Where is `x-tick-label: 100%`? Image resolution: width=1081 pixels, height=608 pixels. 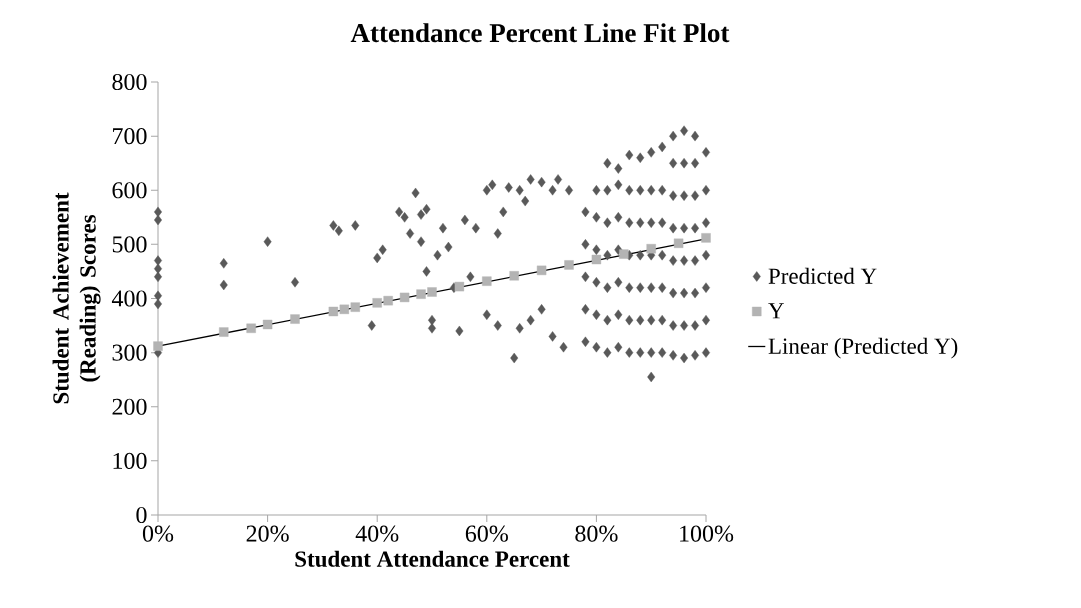 x-tick-label: 100% is located at coordinates (707, 533).